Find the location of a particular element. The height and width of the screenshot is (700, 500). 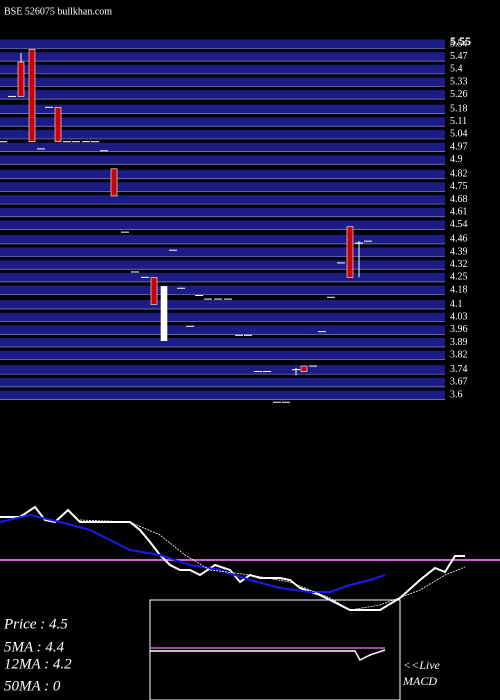

y-tick-label: 3.89 is located at coordinates (459, 342).